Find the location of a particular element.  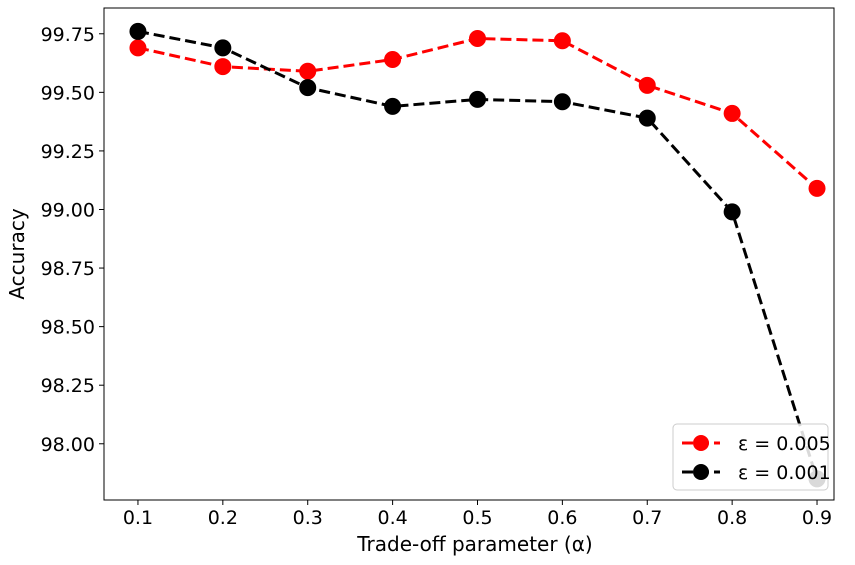

x-tick-label: 0.9 is located at coordinates (817, 518).